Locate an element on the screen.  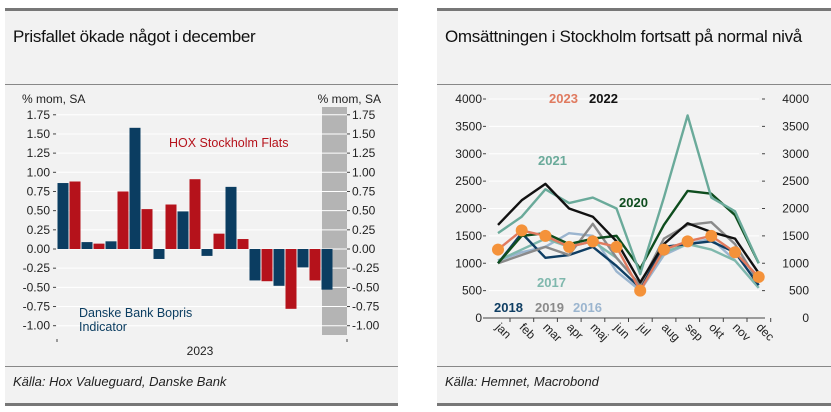
y-tick-label-right: 4000 is located at coordinates (795, 99).